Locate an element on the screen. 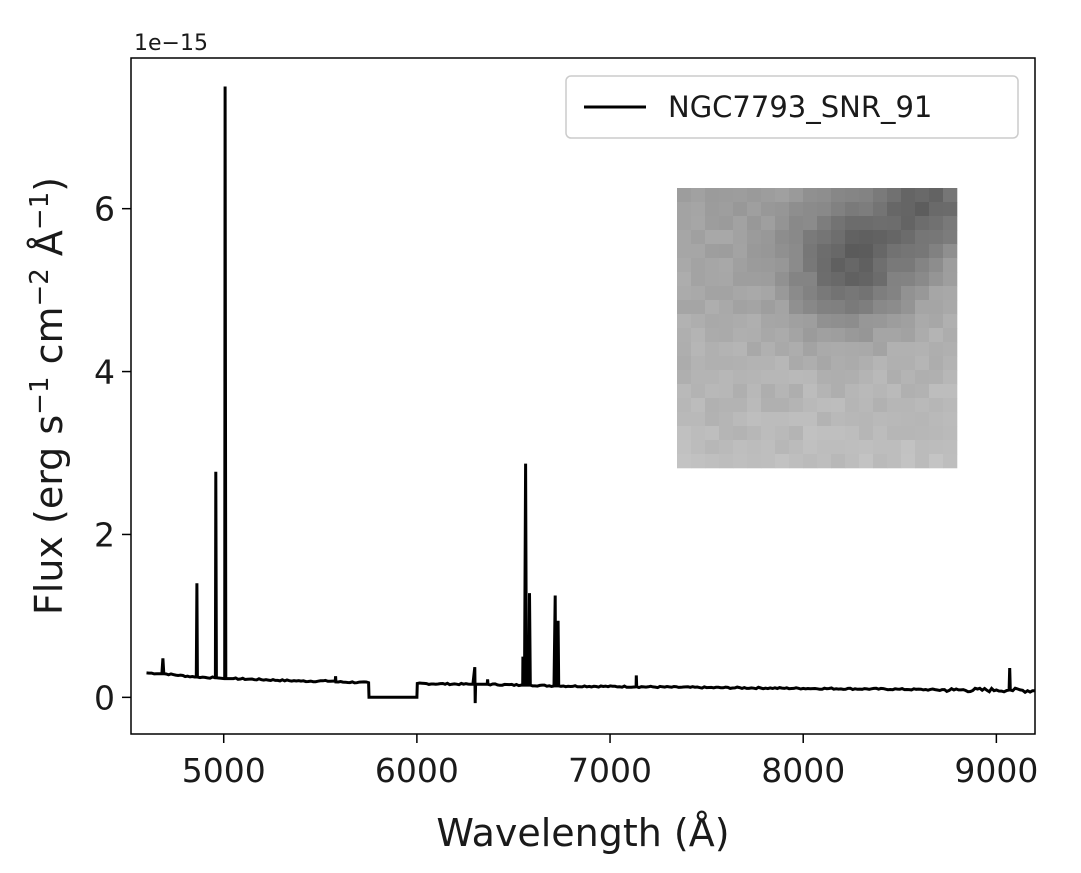 The height and width of the screenshot is (873, 1081). y-ticks: 0 2 4 6 is located at coordinates (112, 453).